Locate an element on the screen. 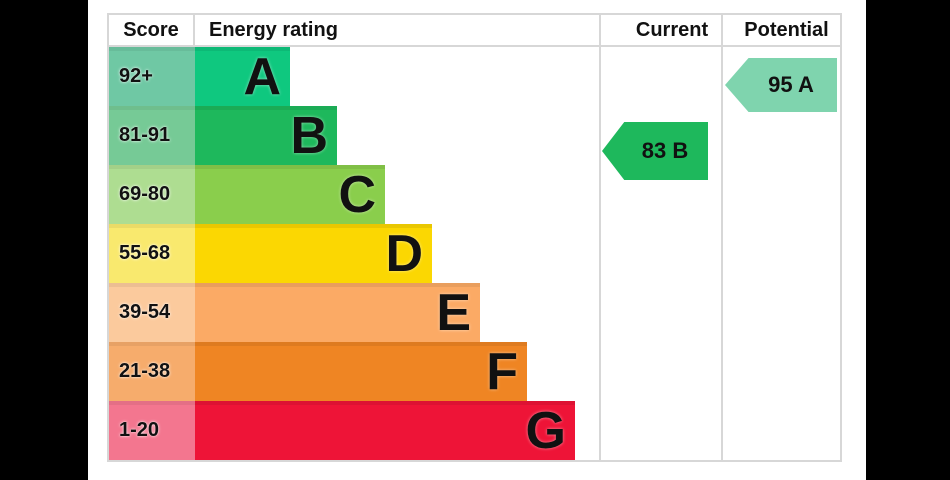 This screenshot has width=950, height=480. potential-column-divider is located at coordinates (722, 237).